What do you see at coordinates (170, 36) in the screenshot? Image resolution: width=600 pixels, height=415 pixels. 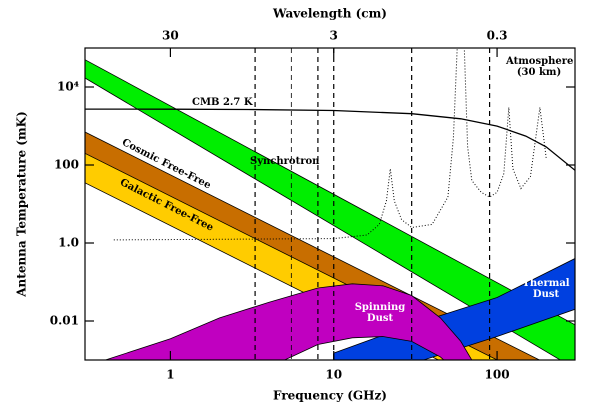 I see `top-tick-label: 30` at bounding box center [170, 36].